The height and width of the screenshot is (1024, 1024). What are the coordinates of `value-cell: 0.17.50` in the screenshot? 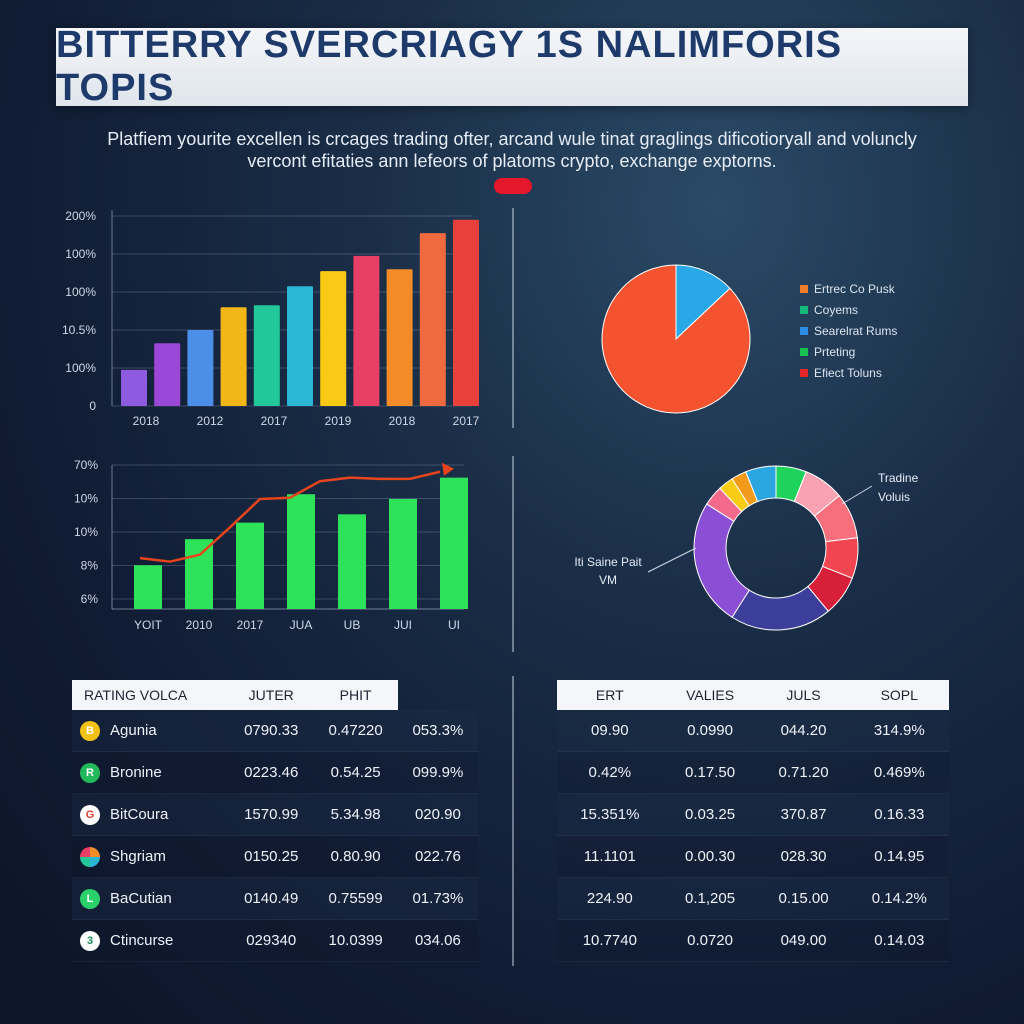 It's located at (710, 772).